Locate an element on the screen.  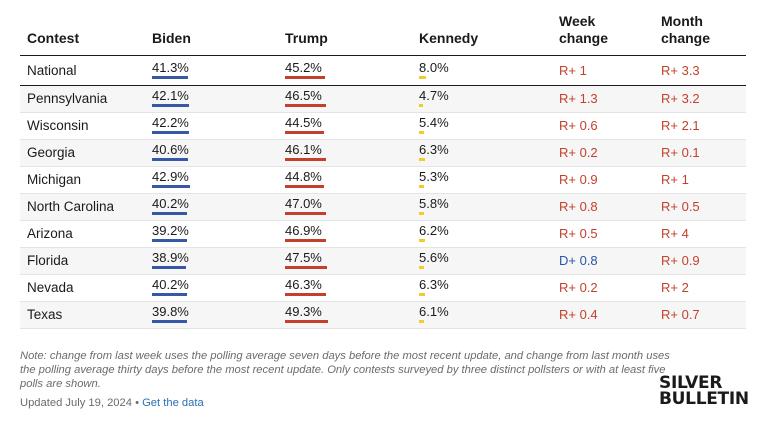
header-week-line2: change is located at coordinates (584, 38).